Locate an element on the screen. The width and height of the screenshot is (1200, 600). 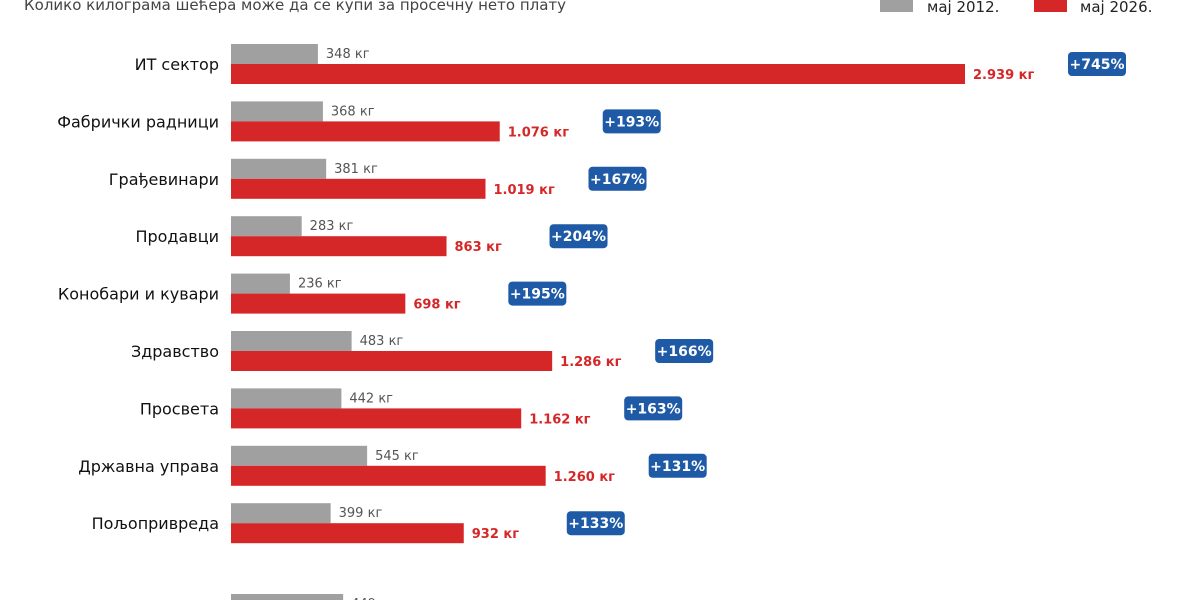
value-label-2026: 2.939 кг is located at coordinates (1003, 75).